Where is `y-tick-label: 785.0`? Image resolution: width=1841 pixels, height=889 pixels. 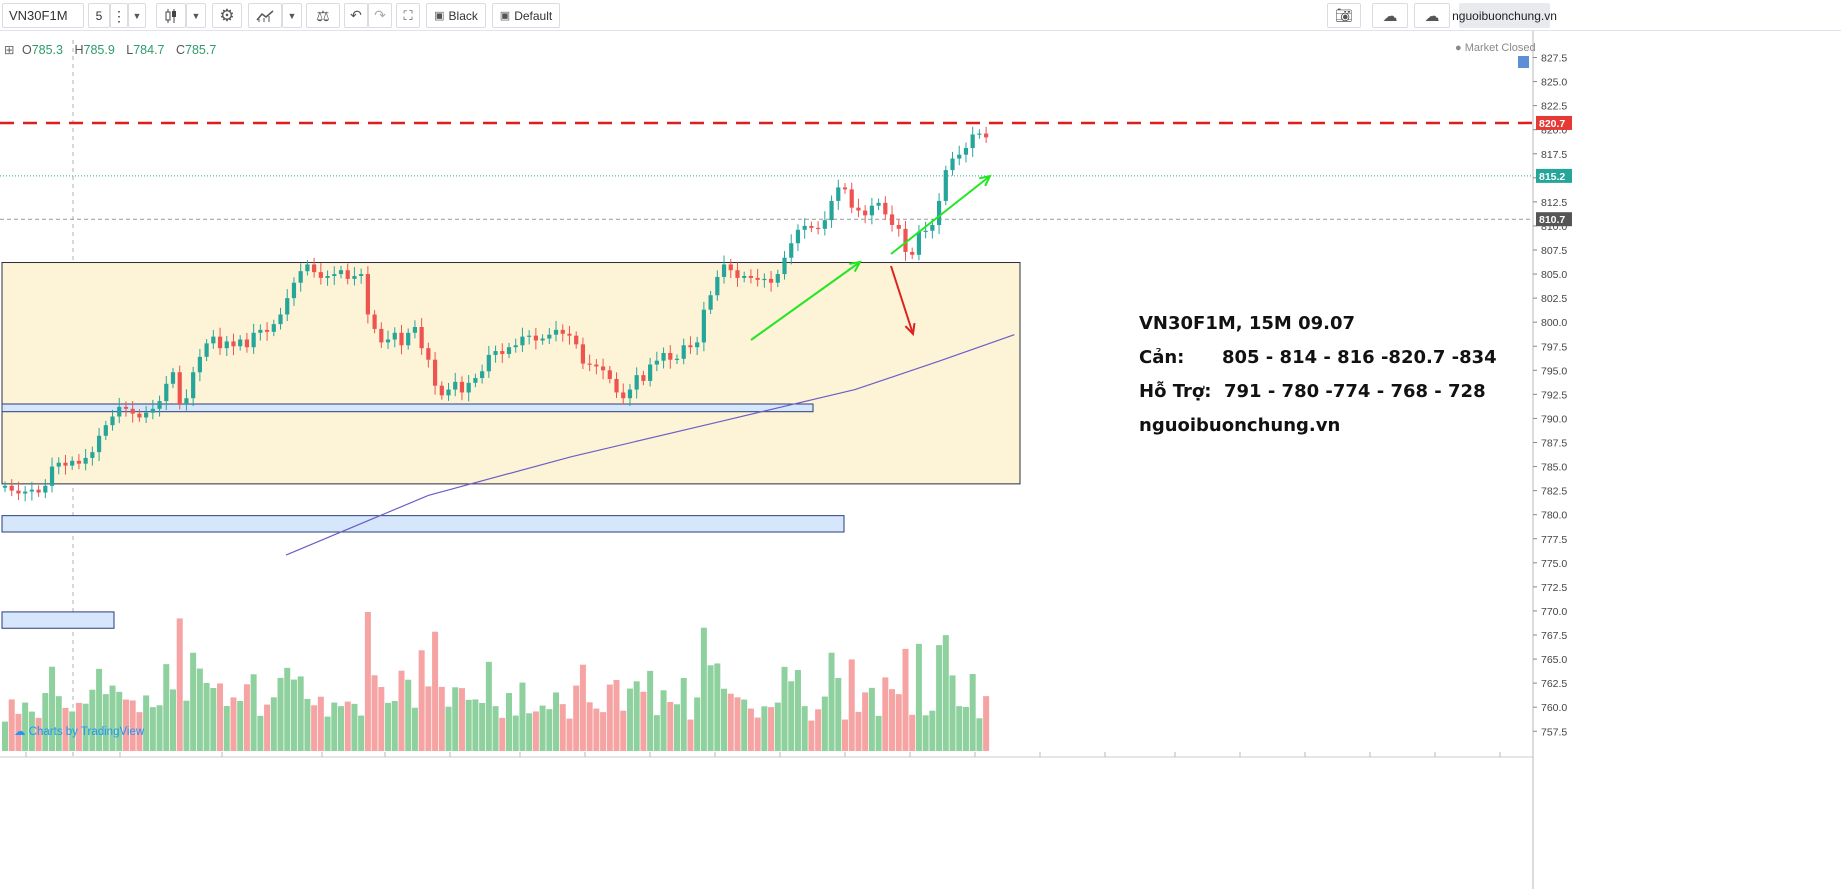 y-tick-label: 785.0 is located at coordinates (1554, 468).